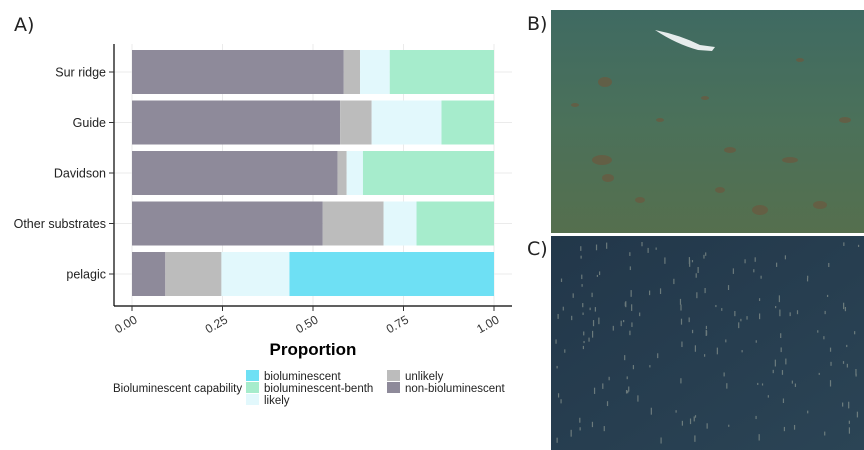 This screenshot has height=450, width=864. What do you see at coordinates (467, 122) in the screenshot?
I see `bar-guide-bioluminescent-benth` at bounding box center [467, 122].